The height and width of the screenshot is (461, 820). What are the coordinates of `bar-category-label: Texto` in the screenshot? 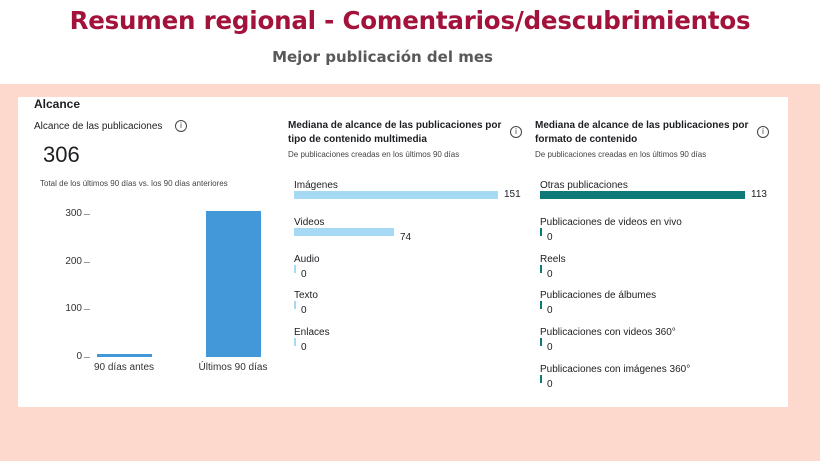 It's located at (306, 296).